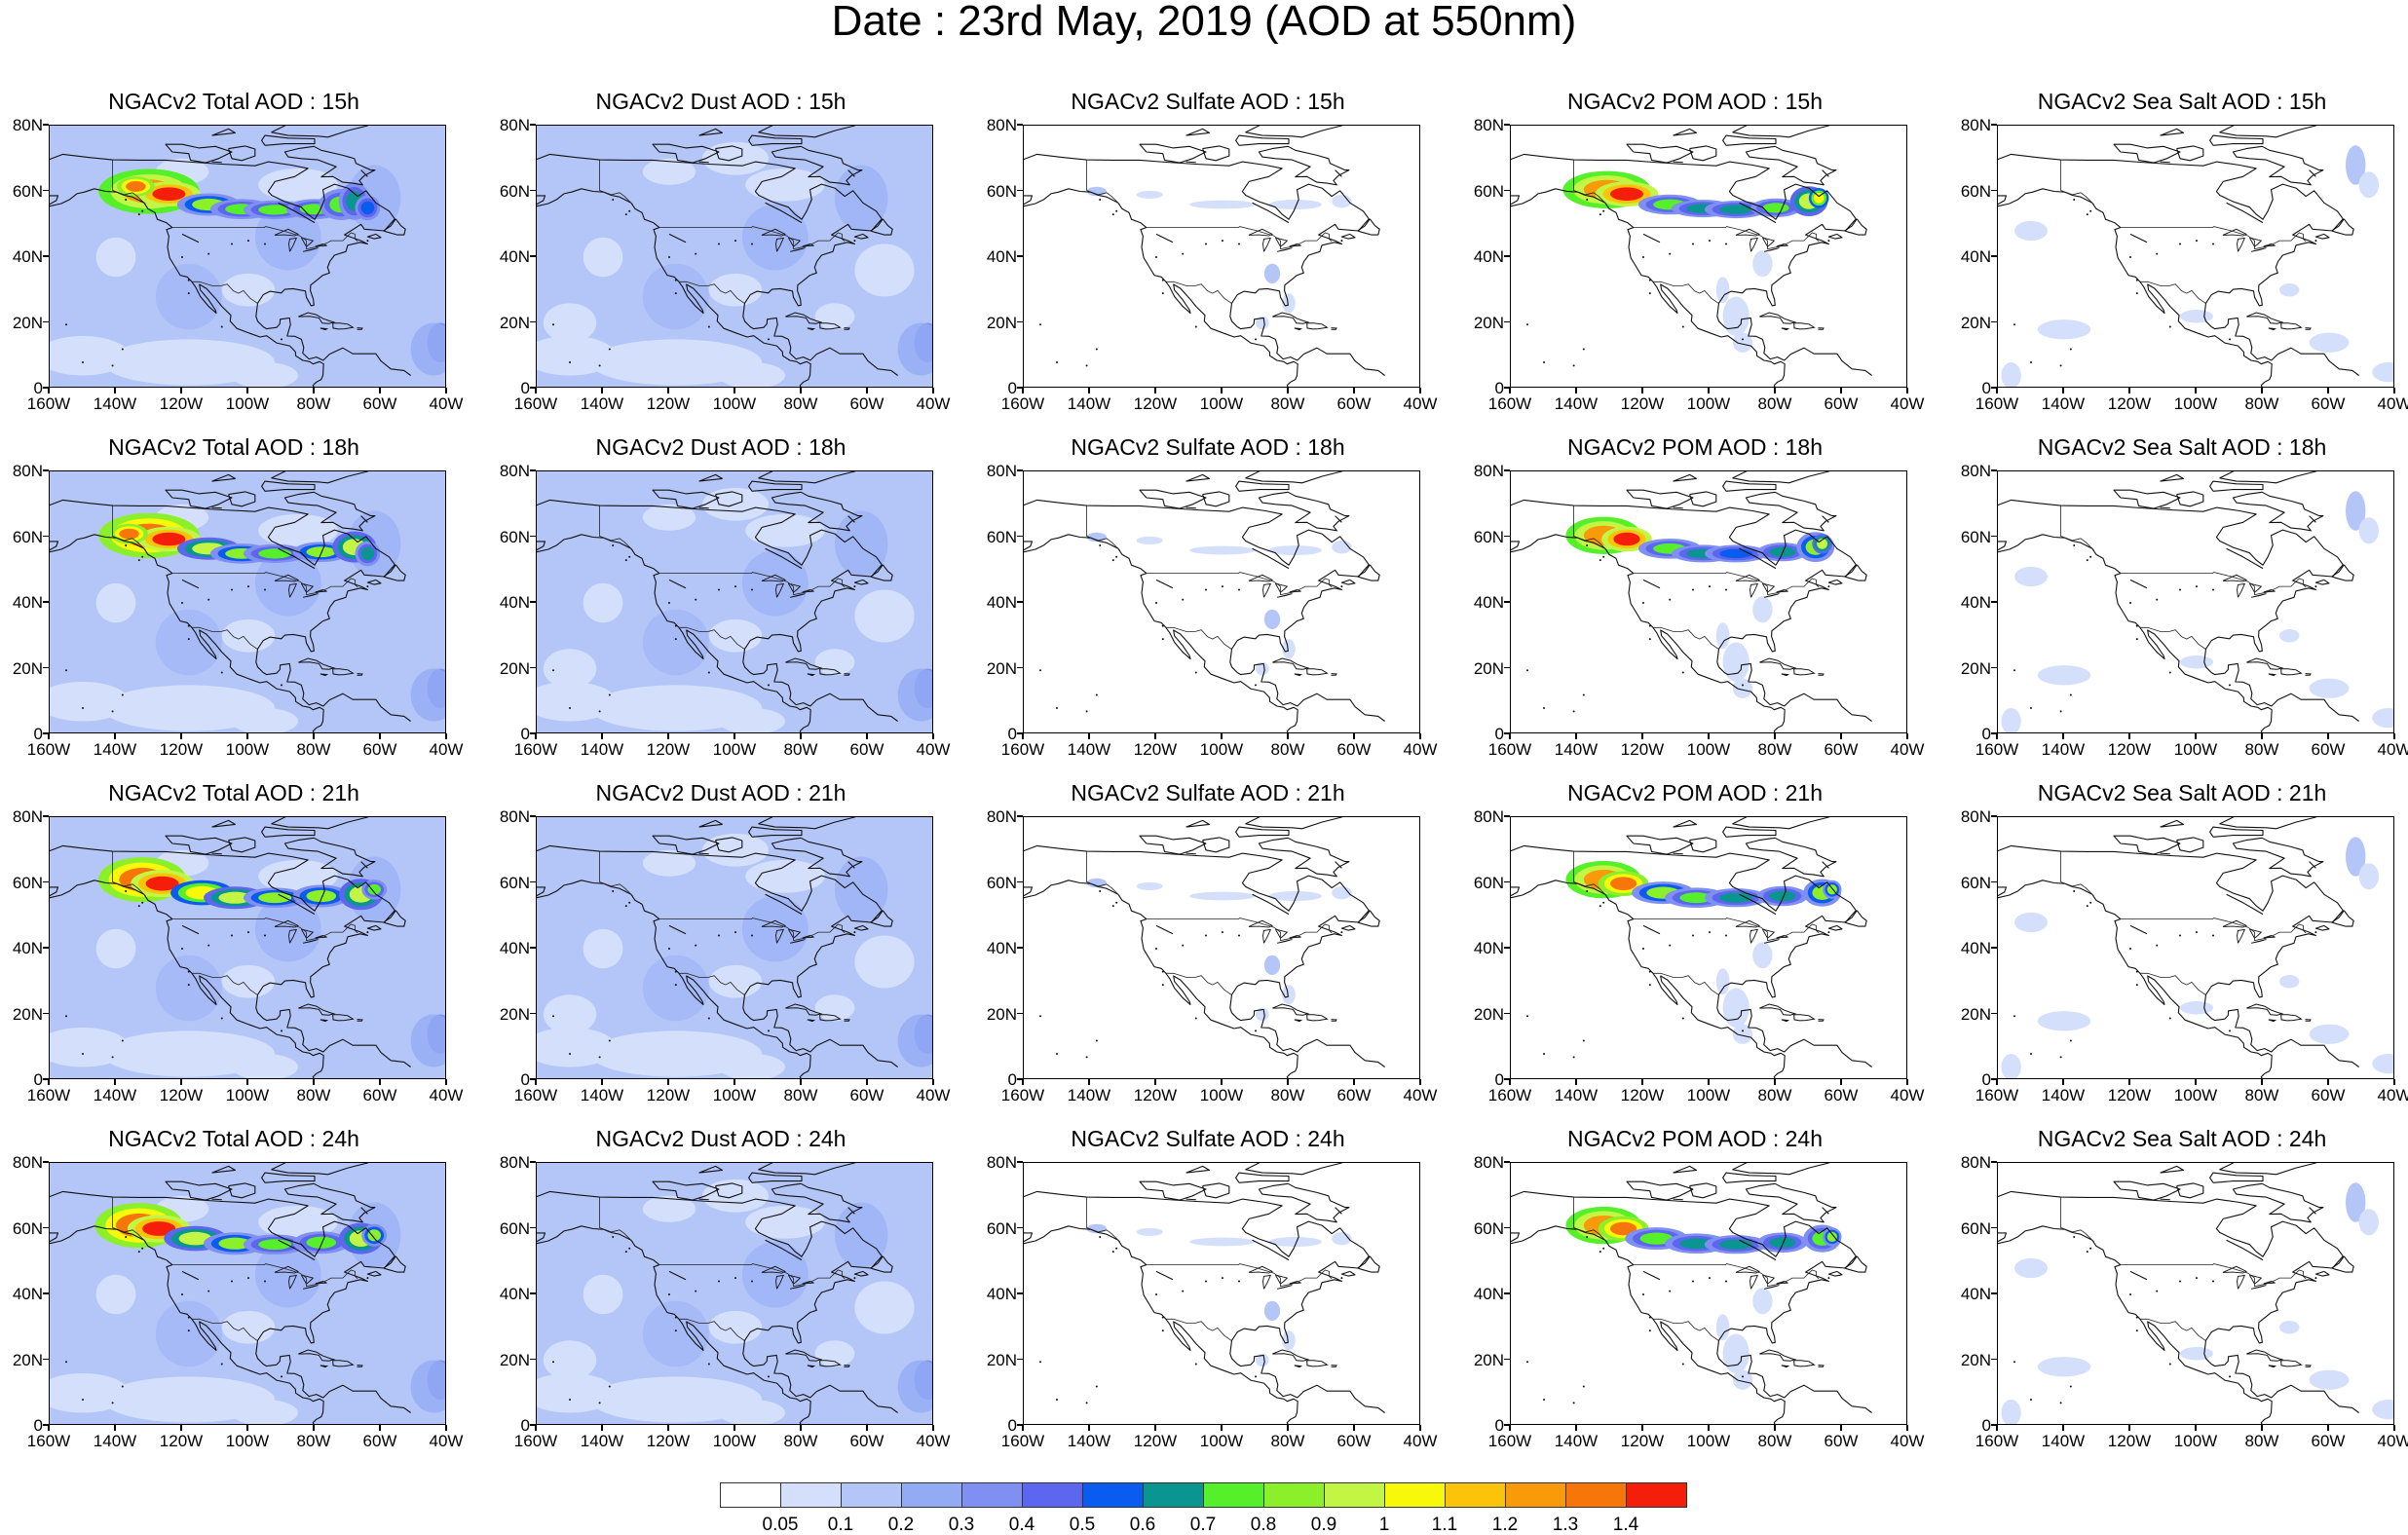 This screenshot has height=1535, width=2408. I want to click on colorbar-label: 1, so click(1384, 1525).